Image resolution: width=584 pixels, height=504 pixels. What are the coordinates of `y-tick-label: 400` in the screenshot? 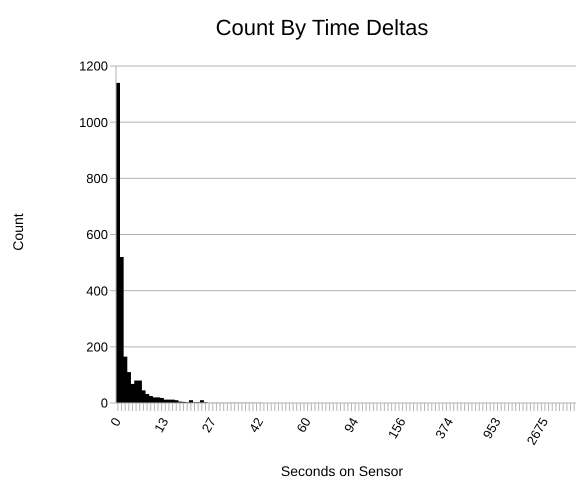 It's located at (97, 290).